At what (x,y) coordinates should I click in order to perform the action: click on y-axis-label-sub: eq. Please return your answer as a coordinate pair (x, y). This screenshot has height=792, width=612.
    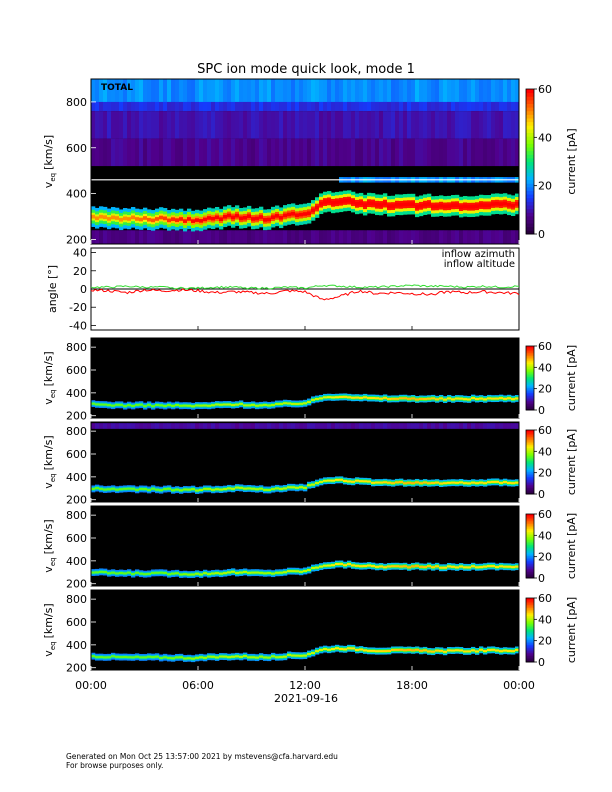
    Looking at the image, I should click on (53, 393).